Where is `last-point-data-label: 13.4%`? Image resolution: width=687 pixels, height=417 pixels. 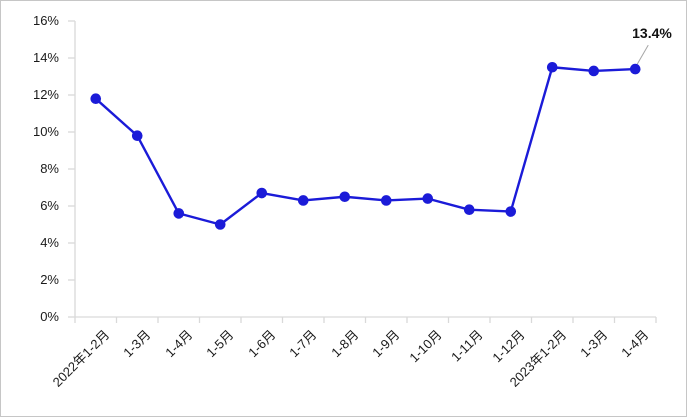
last-point-data-label: 13.4% is located at coordinates (652, 33).